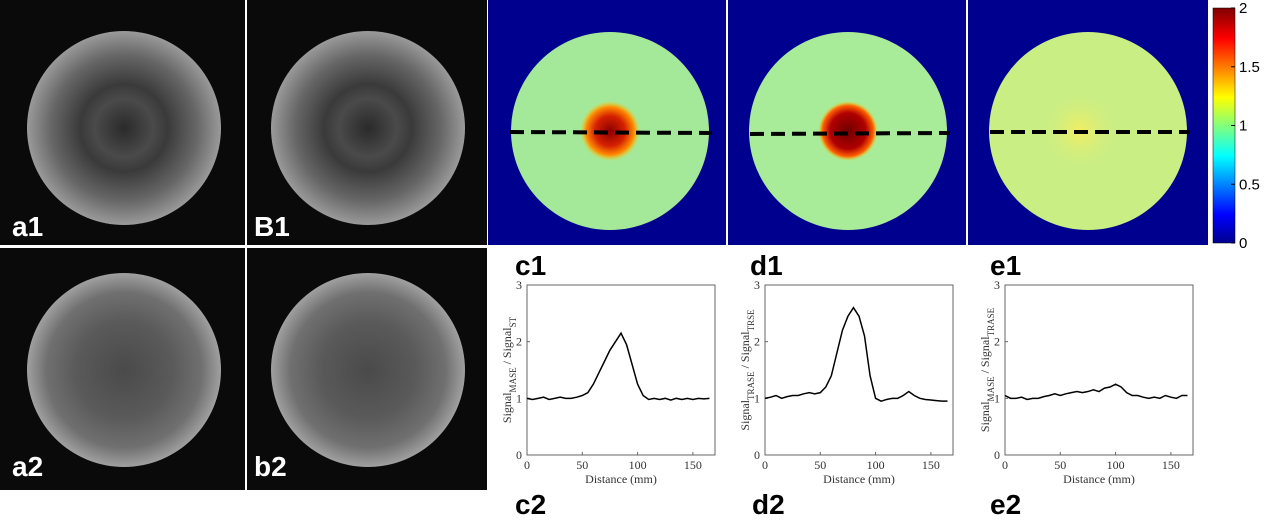  What do you see at coordinates (530, 504) in the screenshot?
I see `panel-label: c2` at bounding box center [530, 504].